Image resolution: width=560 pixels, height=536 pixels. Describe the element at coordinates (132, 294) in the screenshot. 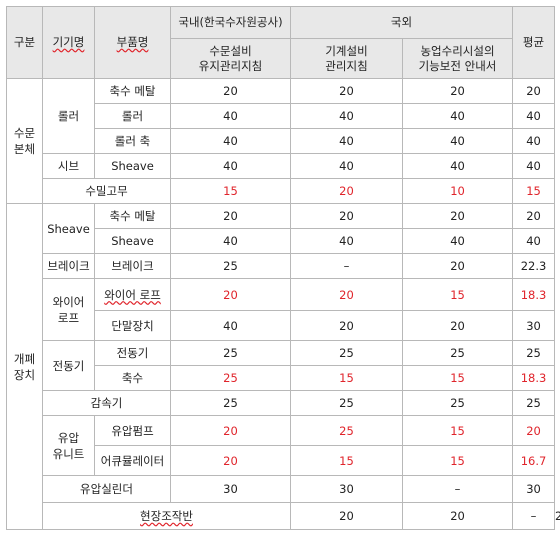

I see `part-cell: 와이어 로프` at that location.